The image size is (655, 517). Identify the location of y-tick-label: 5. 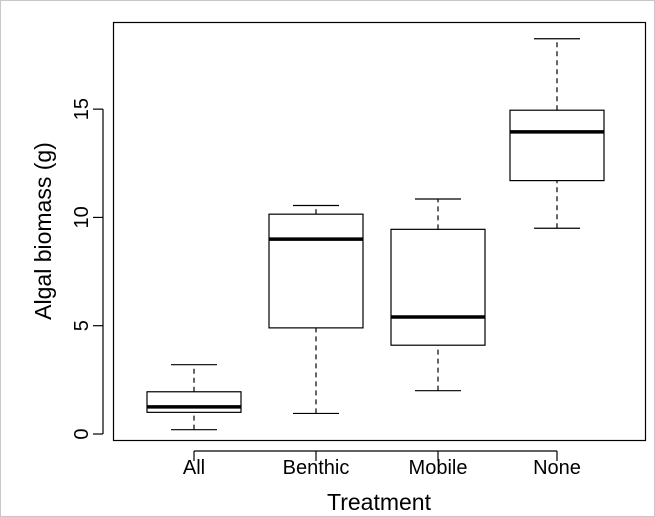
(82, 325).